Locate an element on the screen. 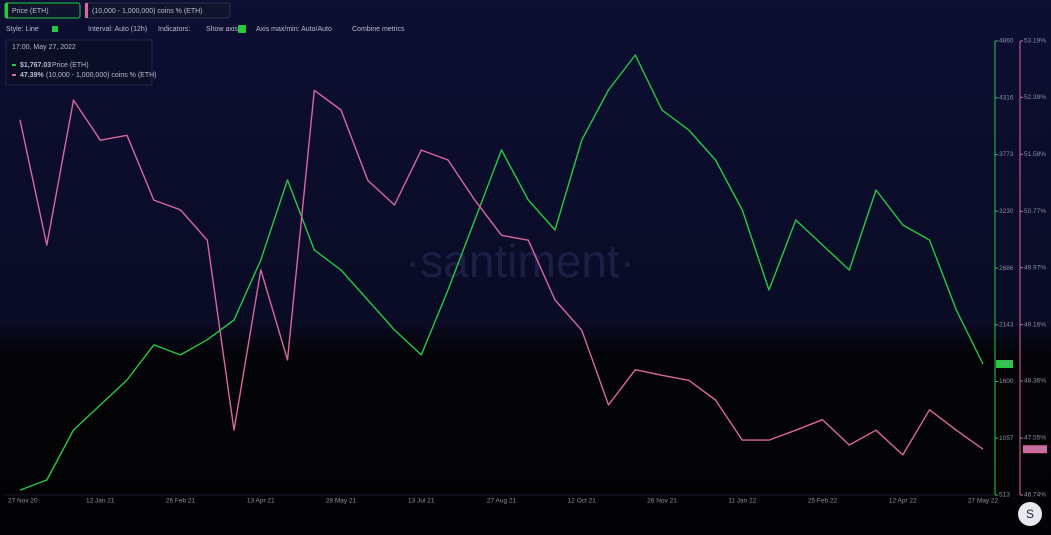 The width and height of the screenshot is (1051, 535). tooltip-title: 17:00, May 27, 2022 is located at coordinates (44, 47).